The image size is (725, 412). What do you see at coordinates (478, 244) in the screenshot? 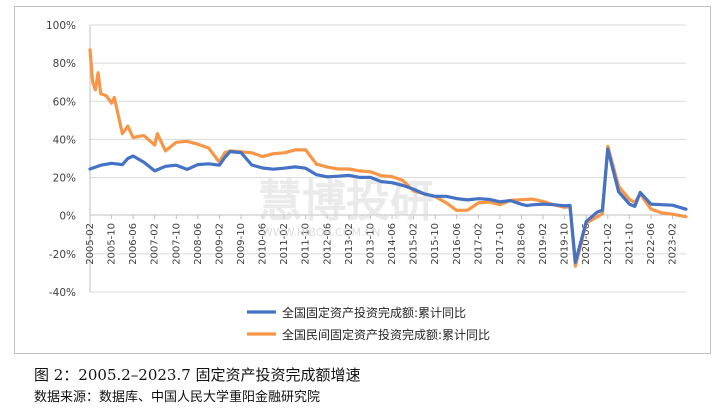
I see `x-tick-label: 2017-02` at bounding box center [478, 244].